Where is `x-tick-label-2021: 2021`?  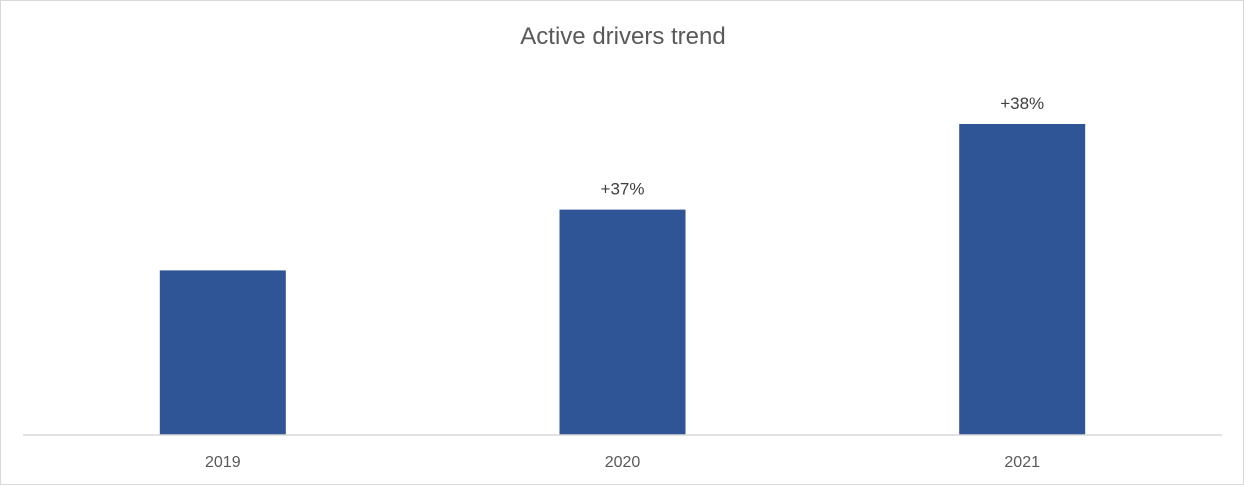 x-tick-label-2021: 2021 is located at coordinates (1022, 462).